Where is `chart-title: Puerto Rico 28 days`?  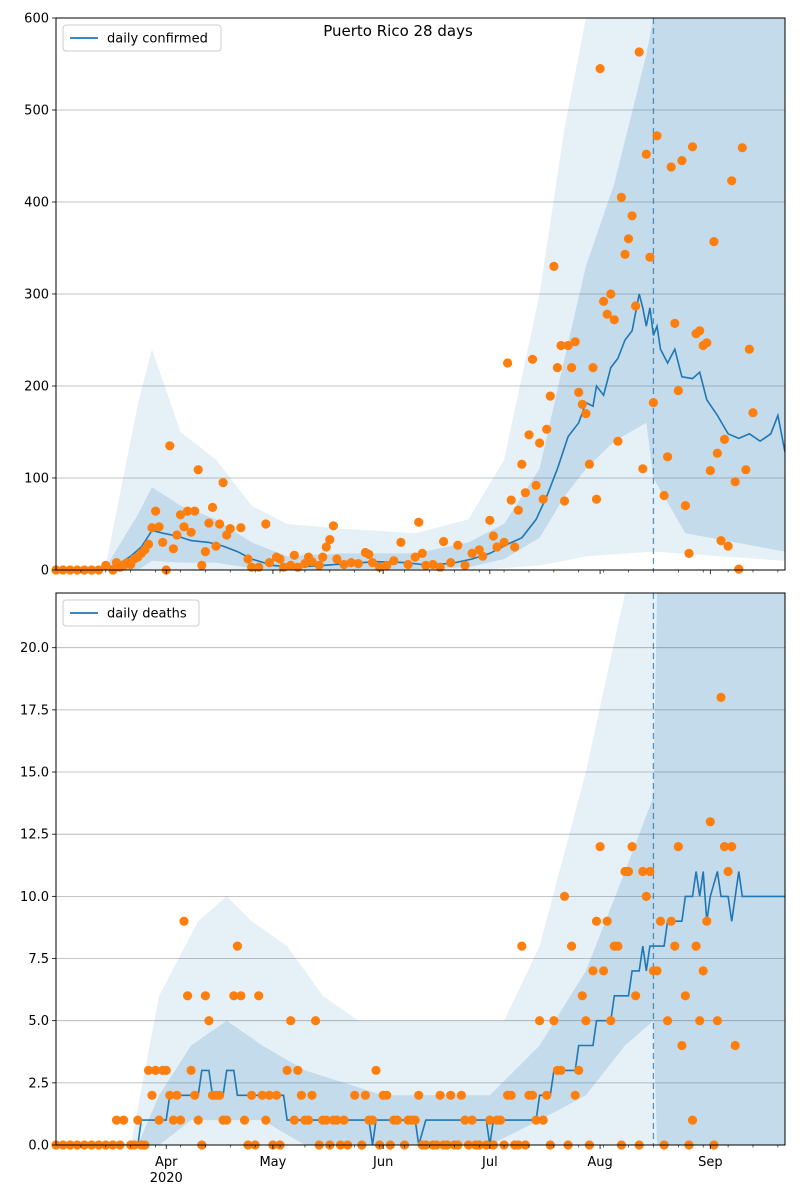
chart-title: Puerto Rico 28 days is located at coordinates (398, 31).